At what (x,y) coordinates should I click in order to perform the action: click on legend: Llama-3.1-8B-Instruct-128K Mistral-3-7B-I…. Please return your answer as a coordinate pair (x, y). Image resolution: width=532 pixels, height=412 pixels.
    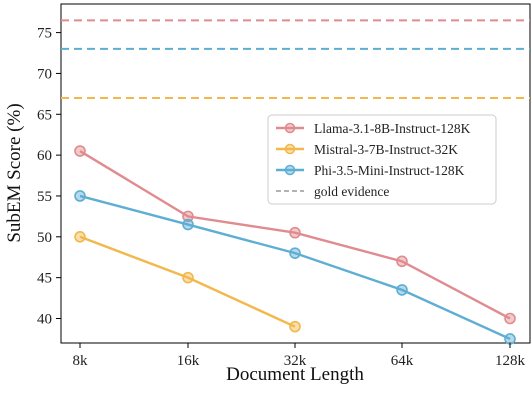
    Looking at the image, I should click on (382, 159).